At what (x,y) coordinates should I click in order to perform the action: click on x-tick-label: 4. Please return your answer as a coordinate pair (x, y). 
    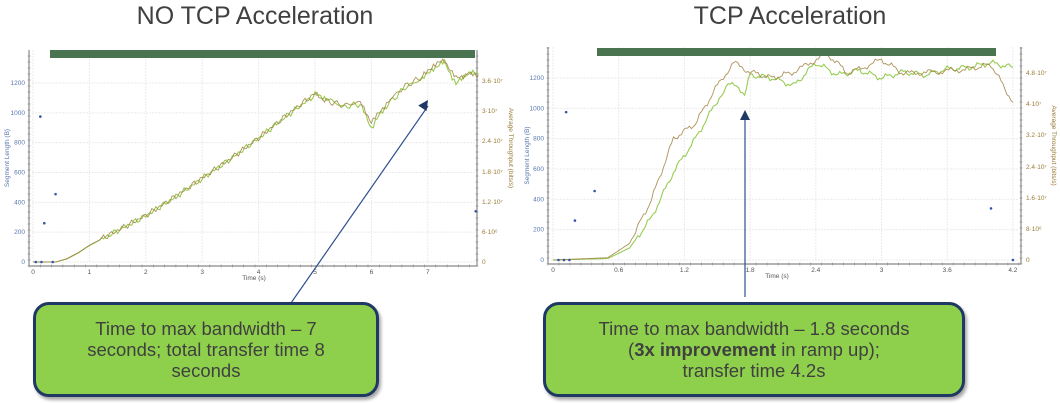
    Looking at the image, I should click on (259, 272).